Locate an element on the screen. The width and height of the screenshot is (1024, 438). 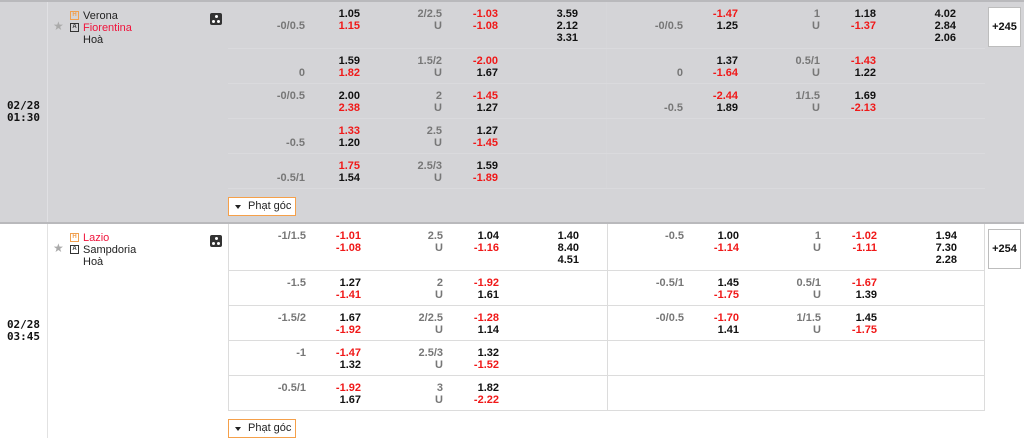
odds-value: 2.28 is located at coordinates (946, 260).